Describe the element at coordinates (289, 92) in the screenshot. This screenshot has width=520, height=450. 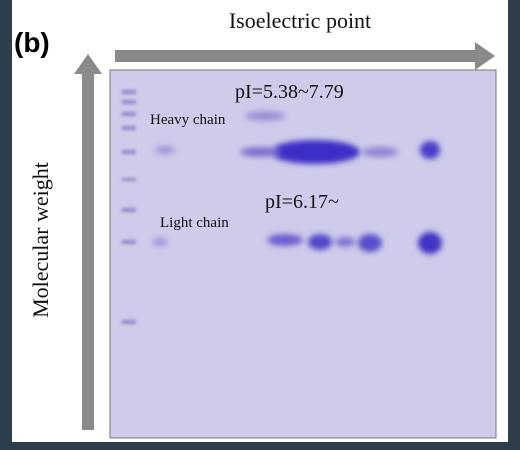
I see `heavy-pi: pI=5.38~7.79` at that location.